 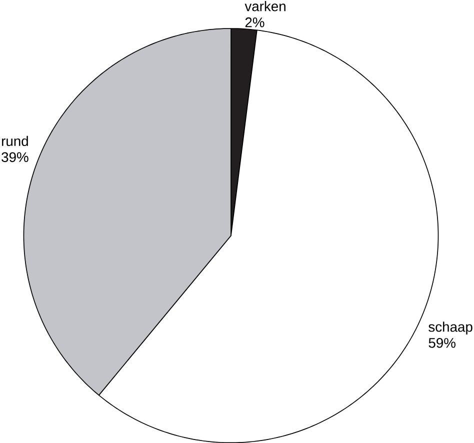 I want to click on slice-label: rund, so click(x=15, y=141).